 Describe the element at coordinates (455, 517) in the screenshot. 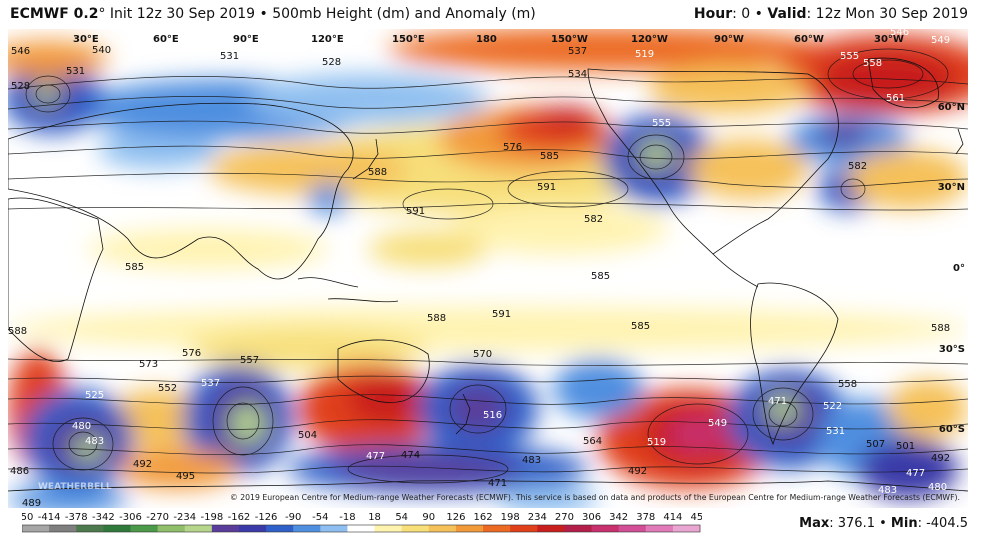

I see `colorbar-tick-label: 126` at that location.